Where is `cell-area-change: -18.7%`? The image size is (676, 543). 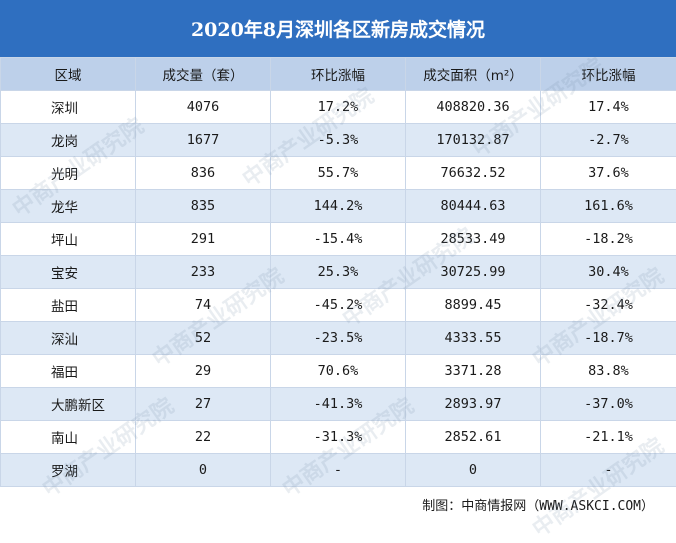
cell-area-change: -18.7% is located at coordinates (608, 338).